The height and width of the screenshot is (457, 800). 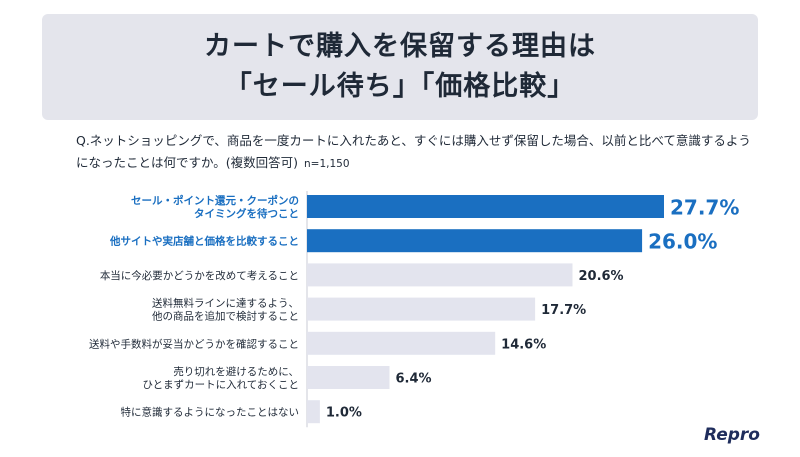 I want to click on category-label-0-0: セール・ポイント還元・クーポンの, so click(x=215, y=200).